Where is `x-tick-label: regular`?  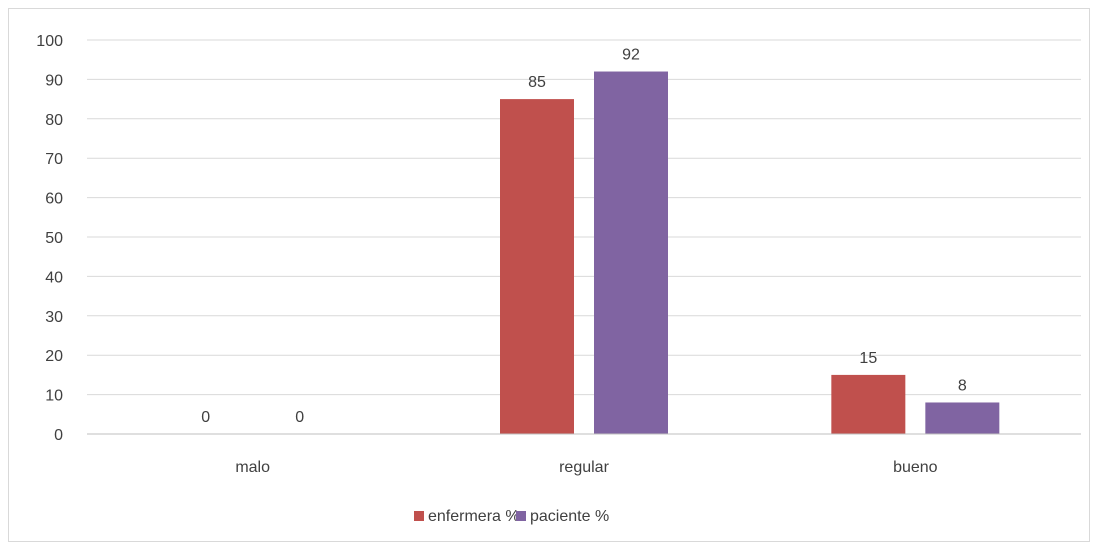 x-tick-label: regular is located at coordinates (584, 467).